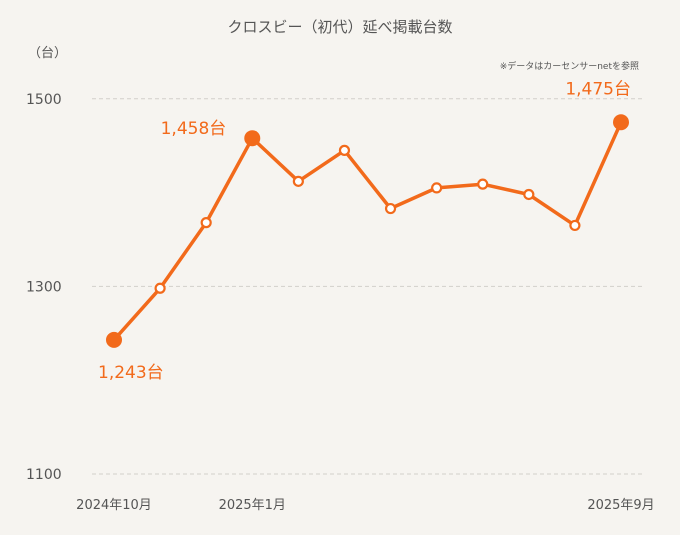 Image resolution: width=680 pixels, height=535 pixels. What do you see at coordinates (339, 27) in the screenshot?
I see `chart-title: クロスビー（初代）延べ掲載台数` at bounding box center [339, 27].